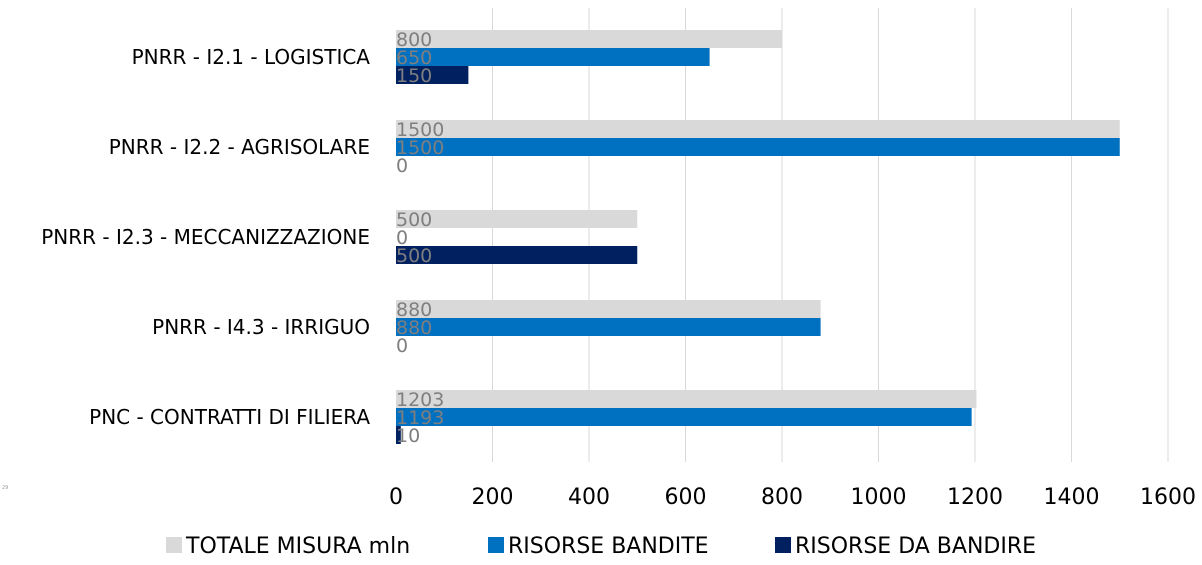  I want to click on data-label: 1193, so click(420, 418).